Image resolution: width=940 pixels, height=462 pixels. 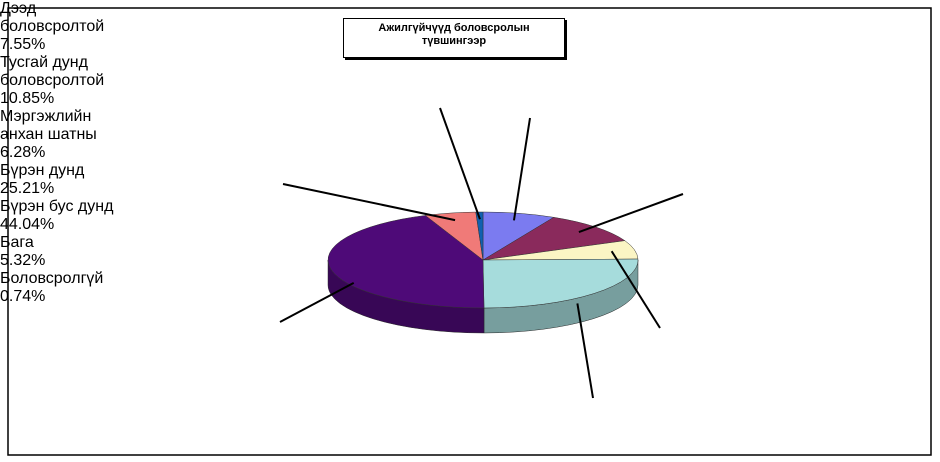 What do you see at coordinates (27, 188) in the screenshot?
I see `label-value: 25.21%` at bounding box center [27, 188].